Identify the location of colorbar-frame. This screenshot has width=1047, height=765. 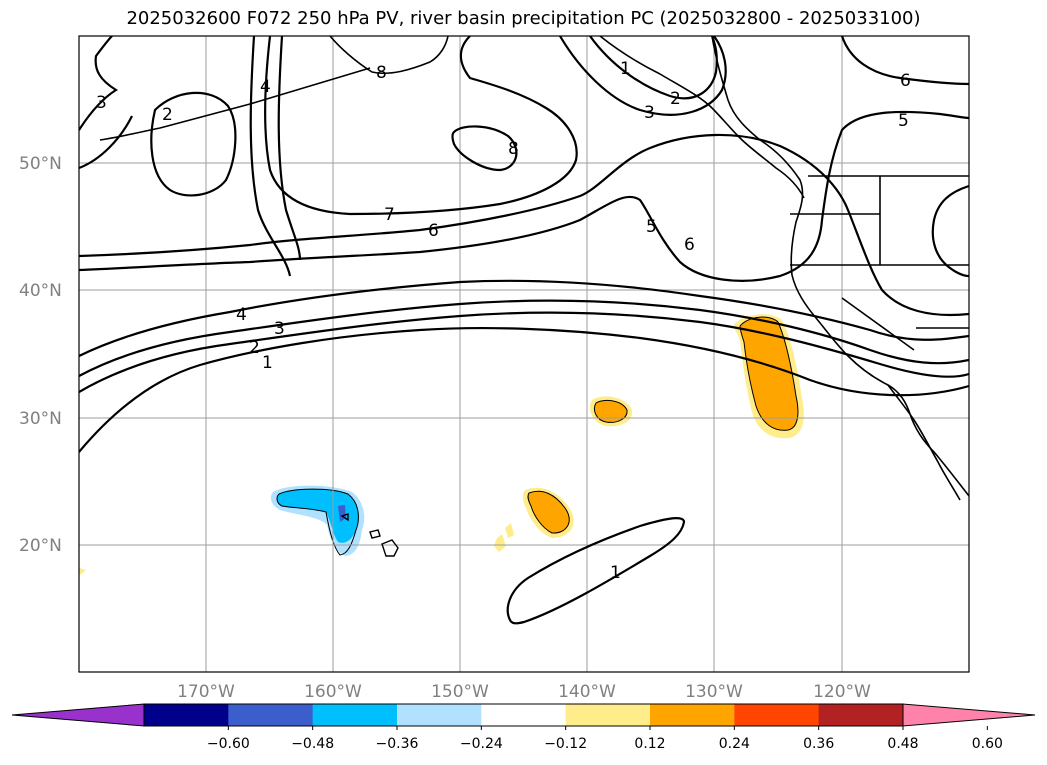
(523, 715).